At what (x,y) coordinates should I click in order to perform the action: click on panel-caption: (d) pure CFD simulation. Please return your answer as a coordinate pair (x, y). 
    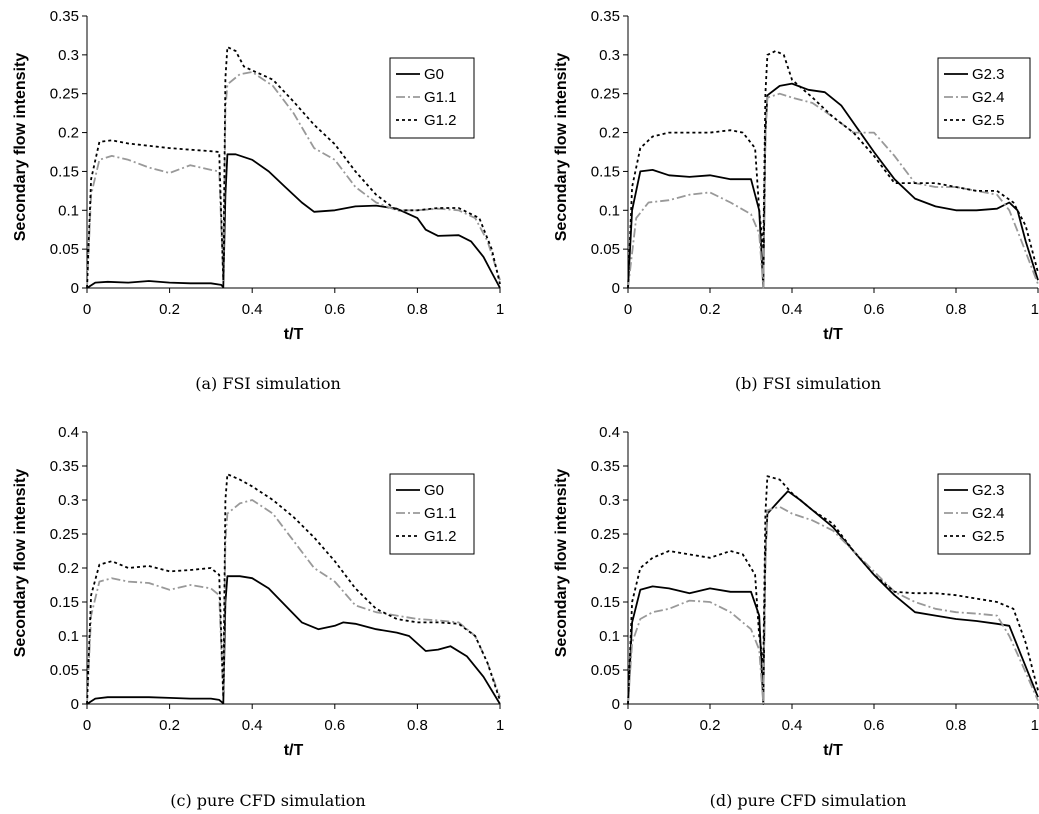
    Looking at the image, I should click on (808, 800).